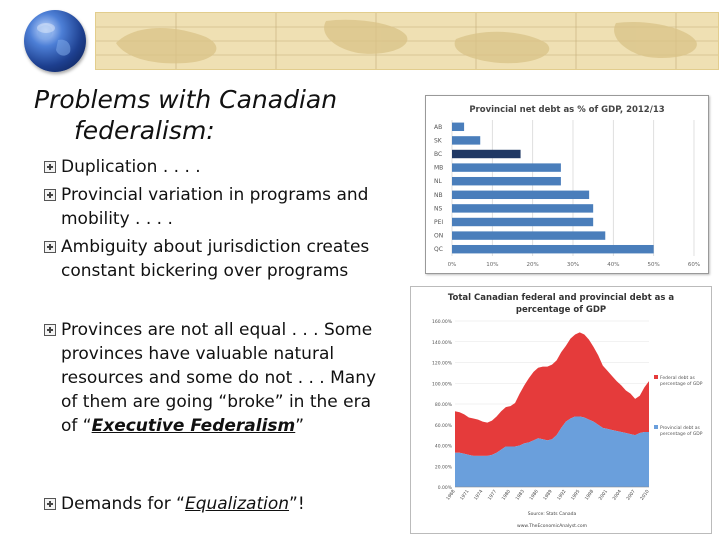 Image resolution: width=720 pixels, height=540 pixels. Describe the element at coordinates (552, 451) in the screenshot. I see `provincial-debt-area` at that location.